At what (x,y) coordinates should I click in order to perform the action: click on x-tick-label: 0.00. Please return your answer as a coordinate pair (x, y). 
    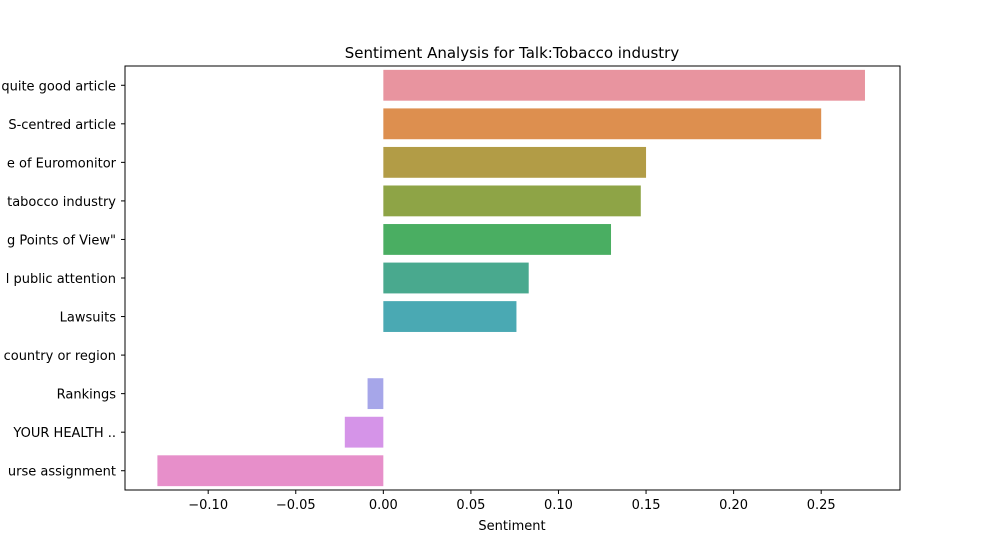
    Looking at the image, I should click on (383, 505).